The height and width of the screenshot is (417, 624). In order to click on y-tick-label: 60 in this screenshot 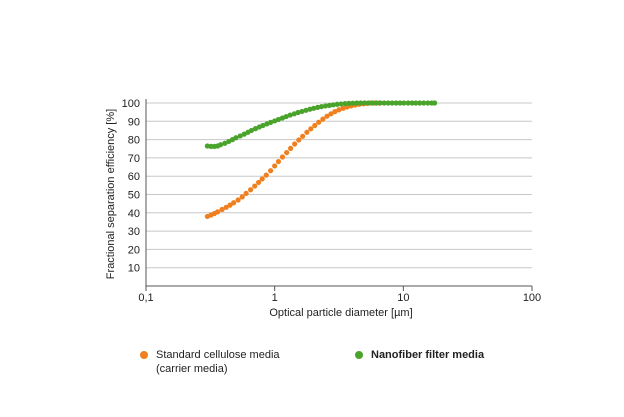, I will do `click(134, 177)`.